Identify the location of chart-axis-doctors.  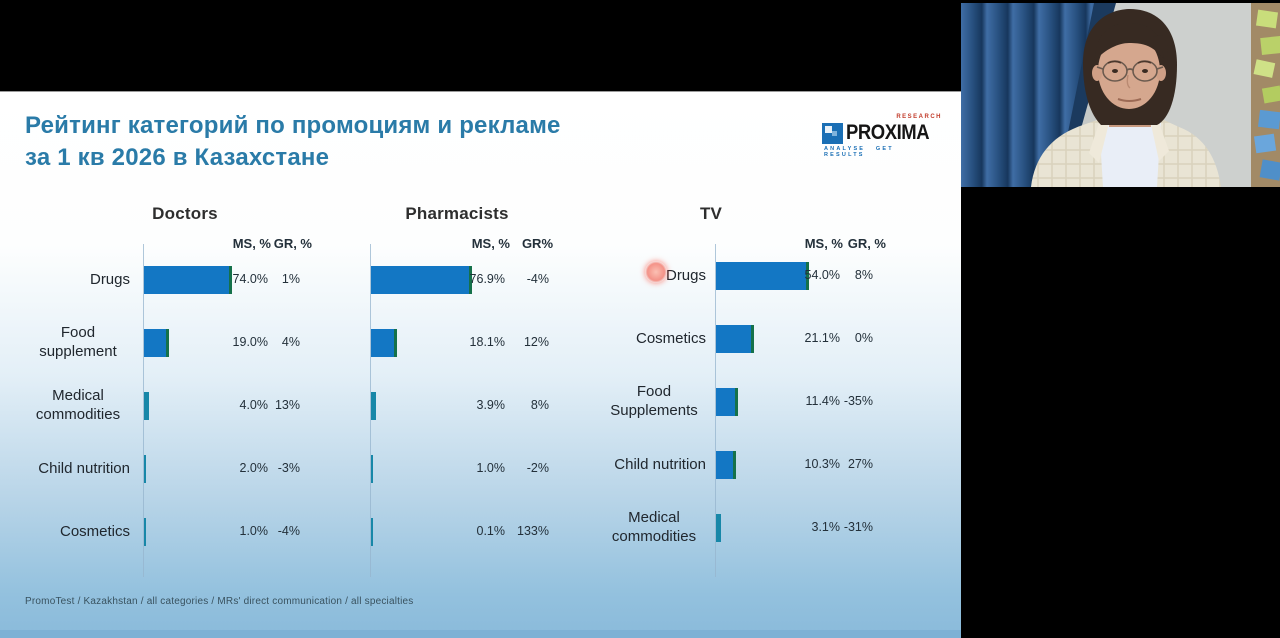
(143, 410).